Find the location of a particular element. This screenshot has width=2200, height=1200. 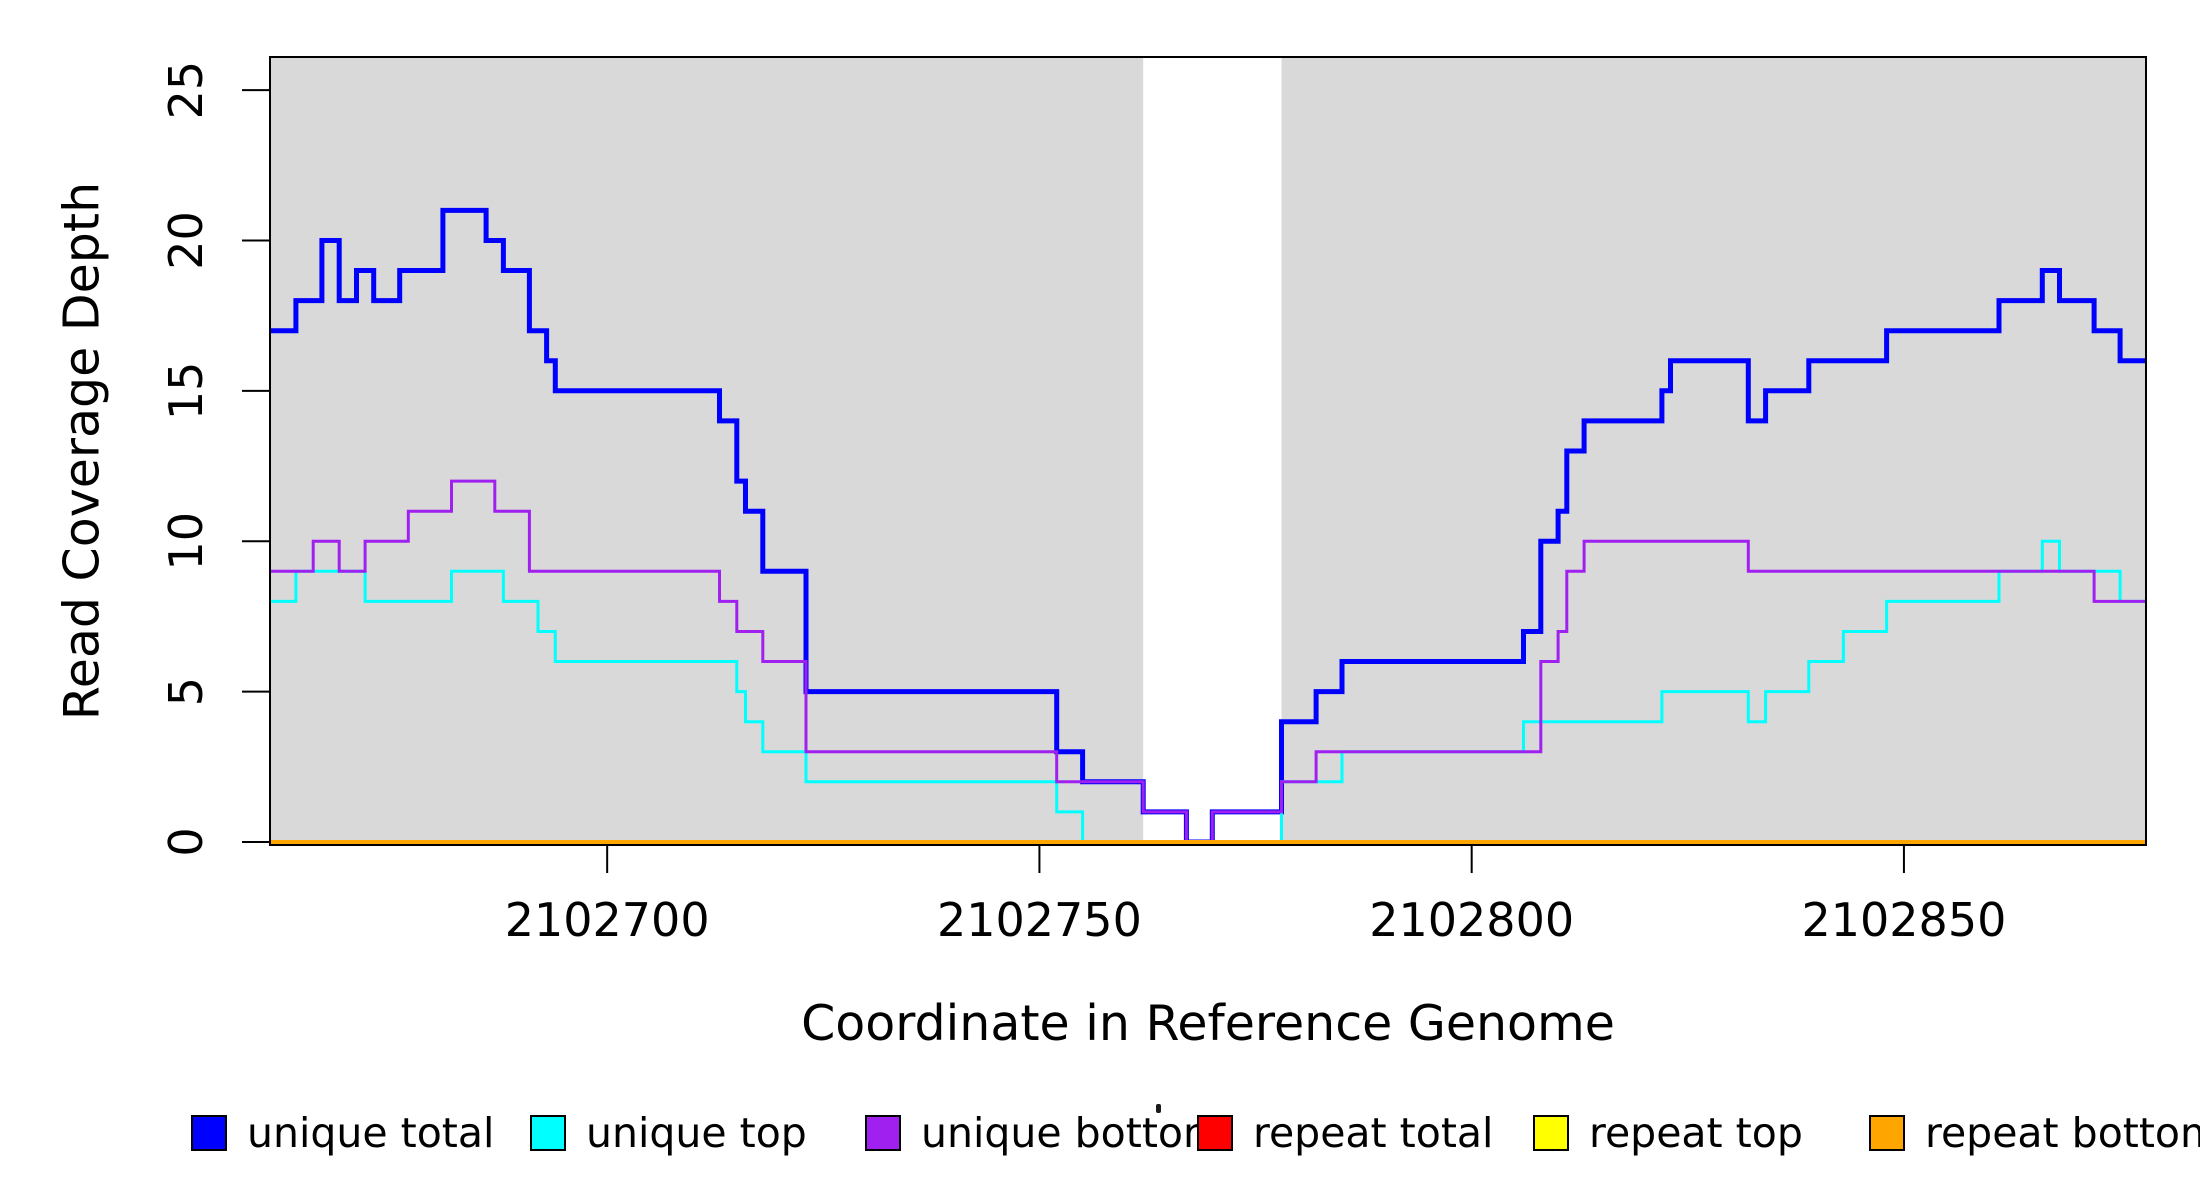

legend-swatch-repeat-total is located at coordinates (1215, 1133).